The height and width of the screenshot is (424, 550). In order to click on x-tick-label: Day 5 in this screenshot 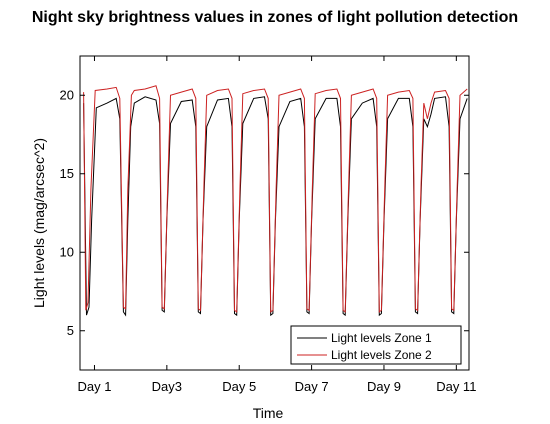, I will do `click(239, 386)`.